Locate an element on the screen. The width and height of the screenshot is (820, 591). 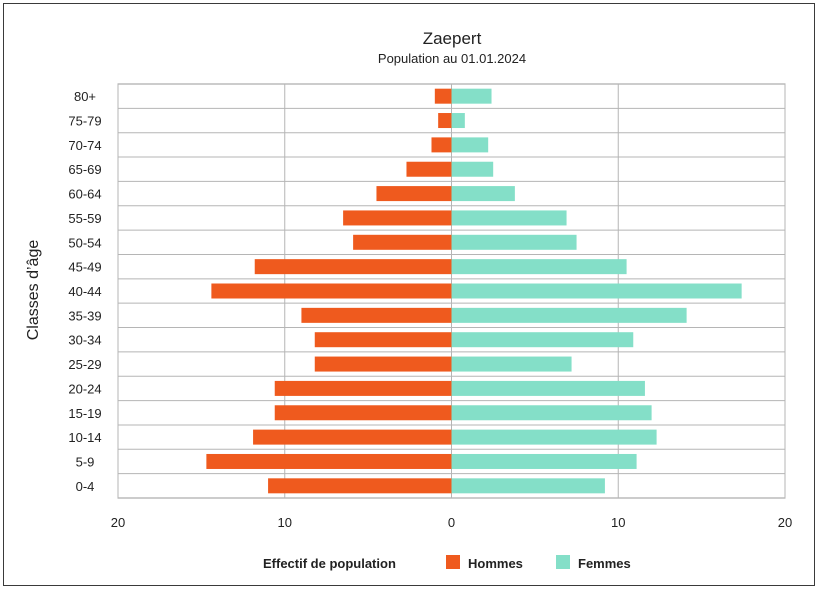
category-label: 30-34 is located at coordinates (84, 340).